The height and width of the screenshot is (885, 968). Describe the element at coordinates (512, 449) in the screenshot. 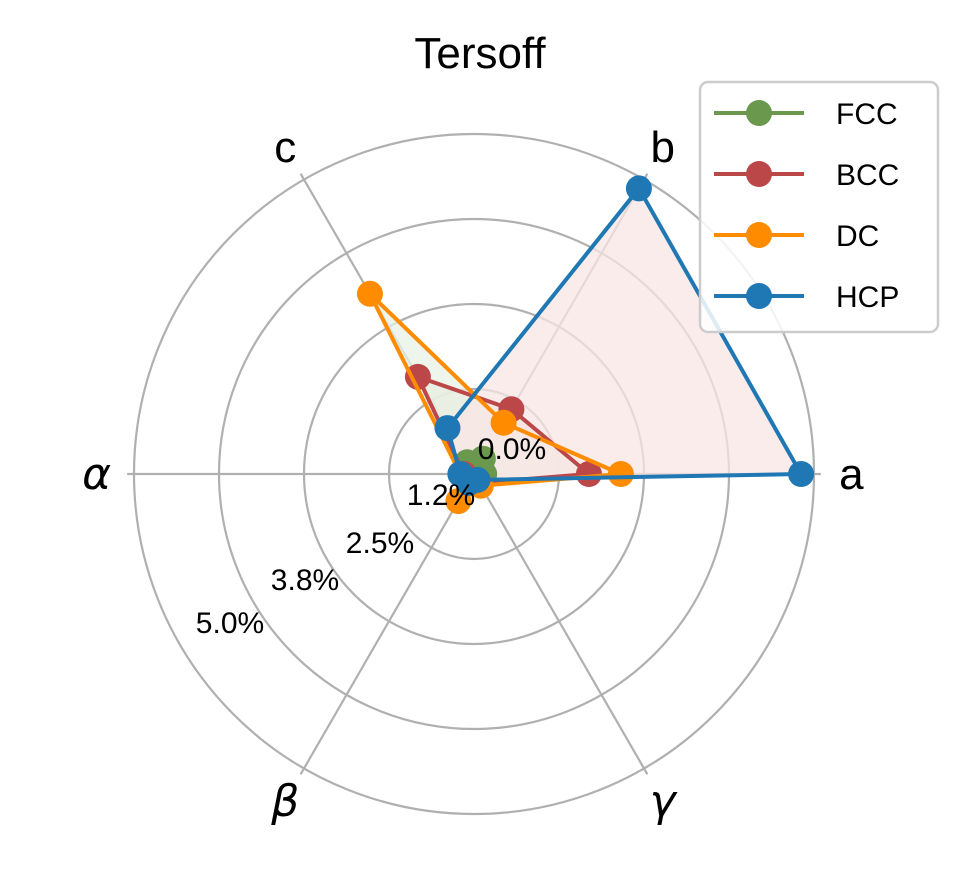

I see `radial-tick-label: 0.0%` at that location.